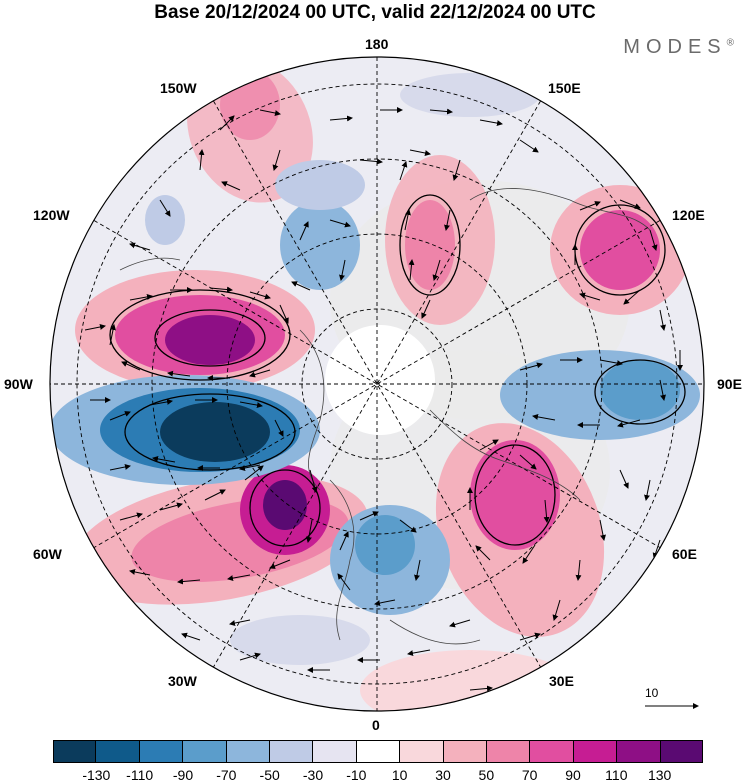 This screenshot has width=750, height=783. I want to click on lon-label-90w: 90W, so click(18, 384).